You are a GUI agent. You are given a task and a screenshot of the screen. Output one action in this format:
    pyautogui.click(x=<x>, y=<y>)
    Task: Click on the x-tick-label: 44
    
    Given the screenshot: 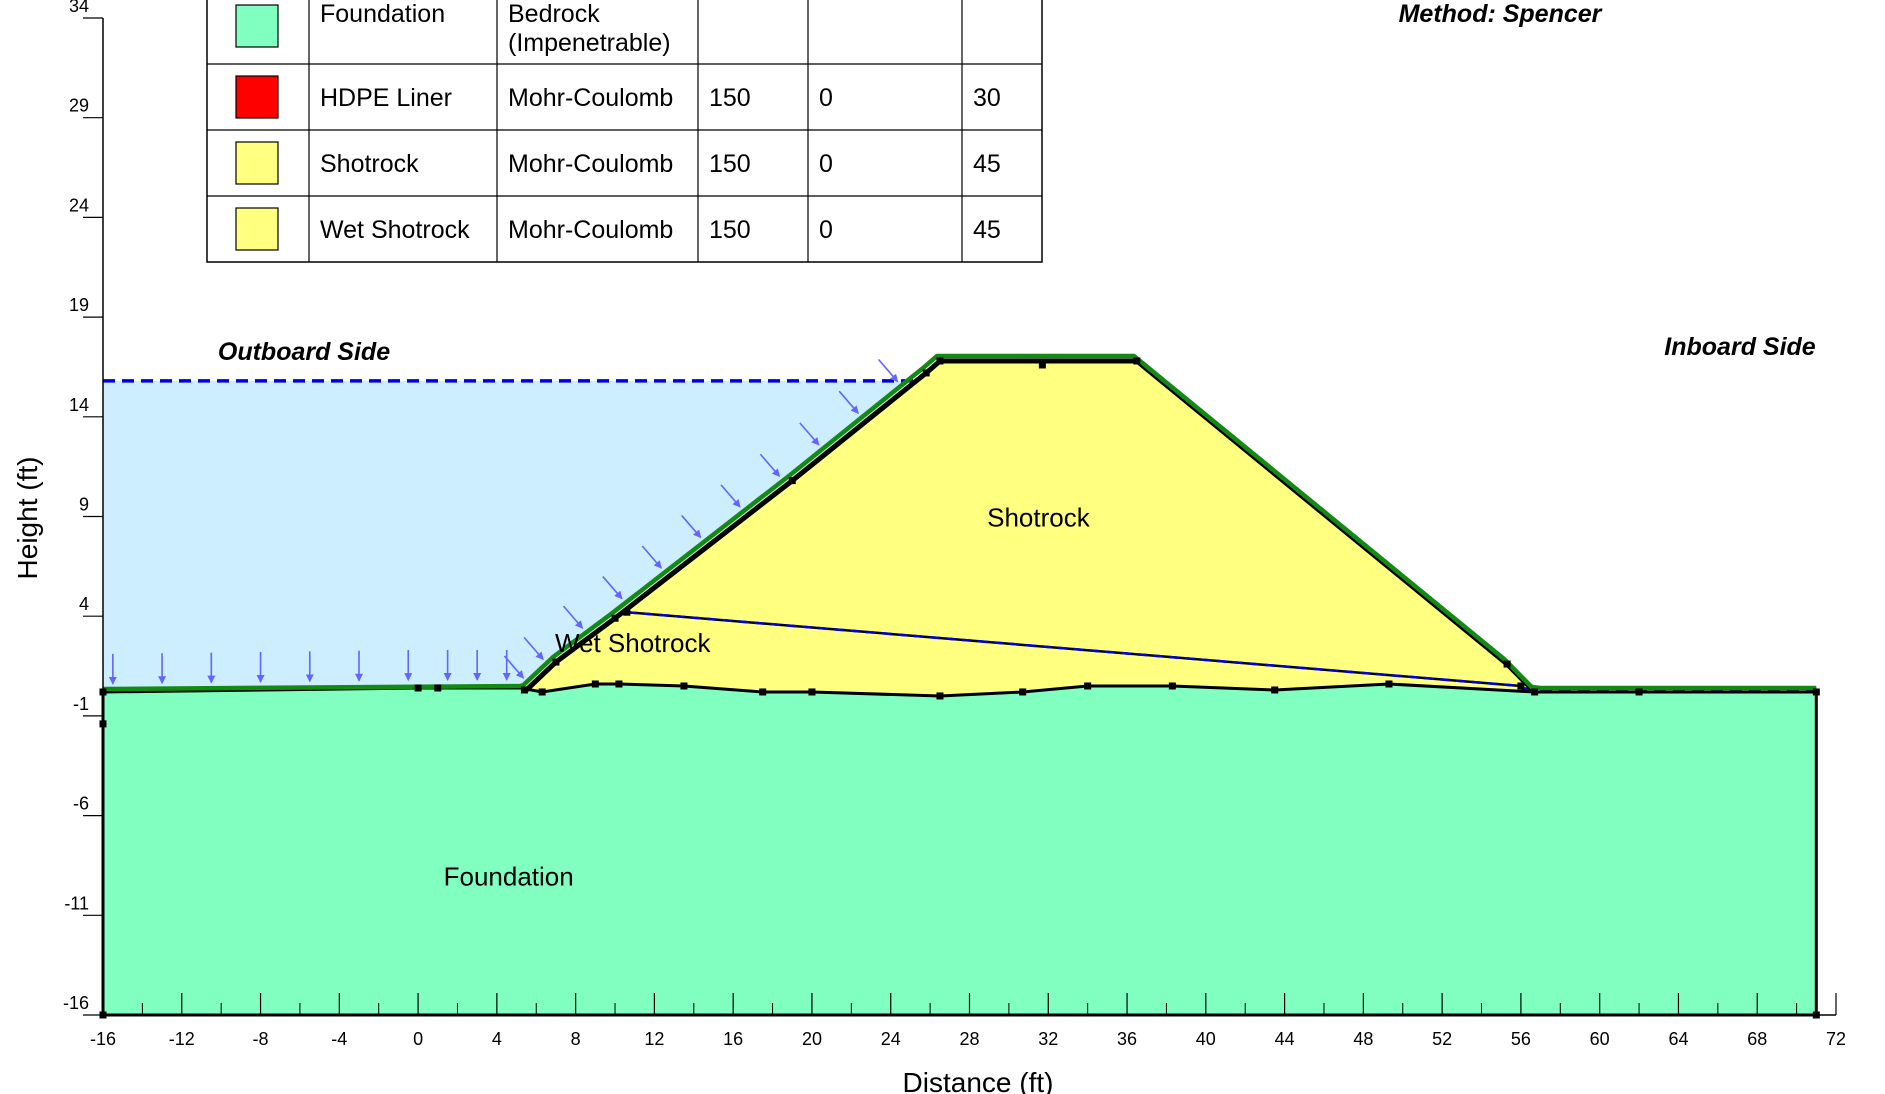 What is the action you would take?
    pyautogui.click(x=1285, y=1039)
    